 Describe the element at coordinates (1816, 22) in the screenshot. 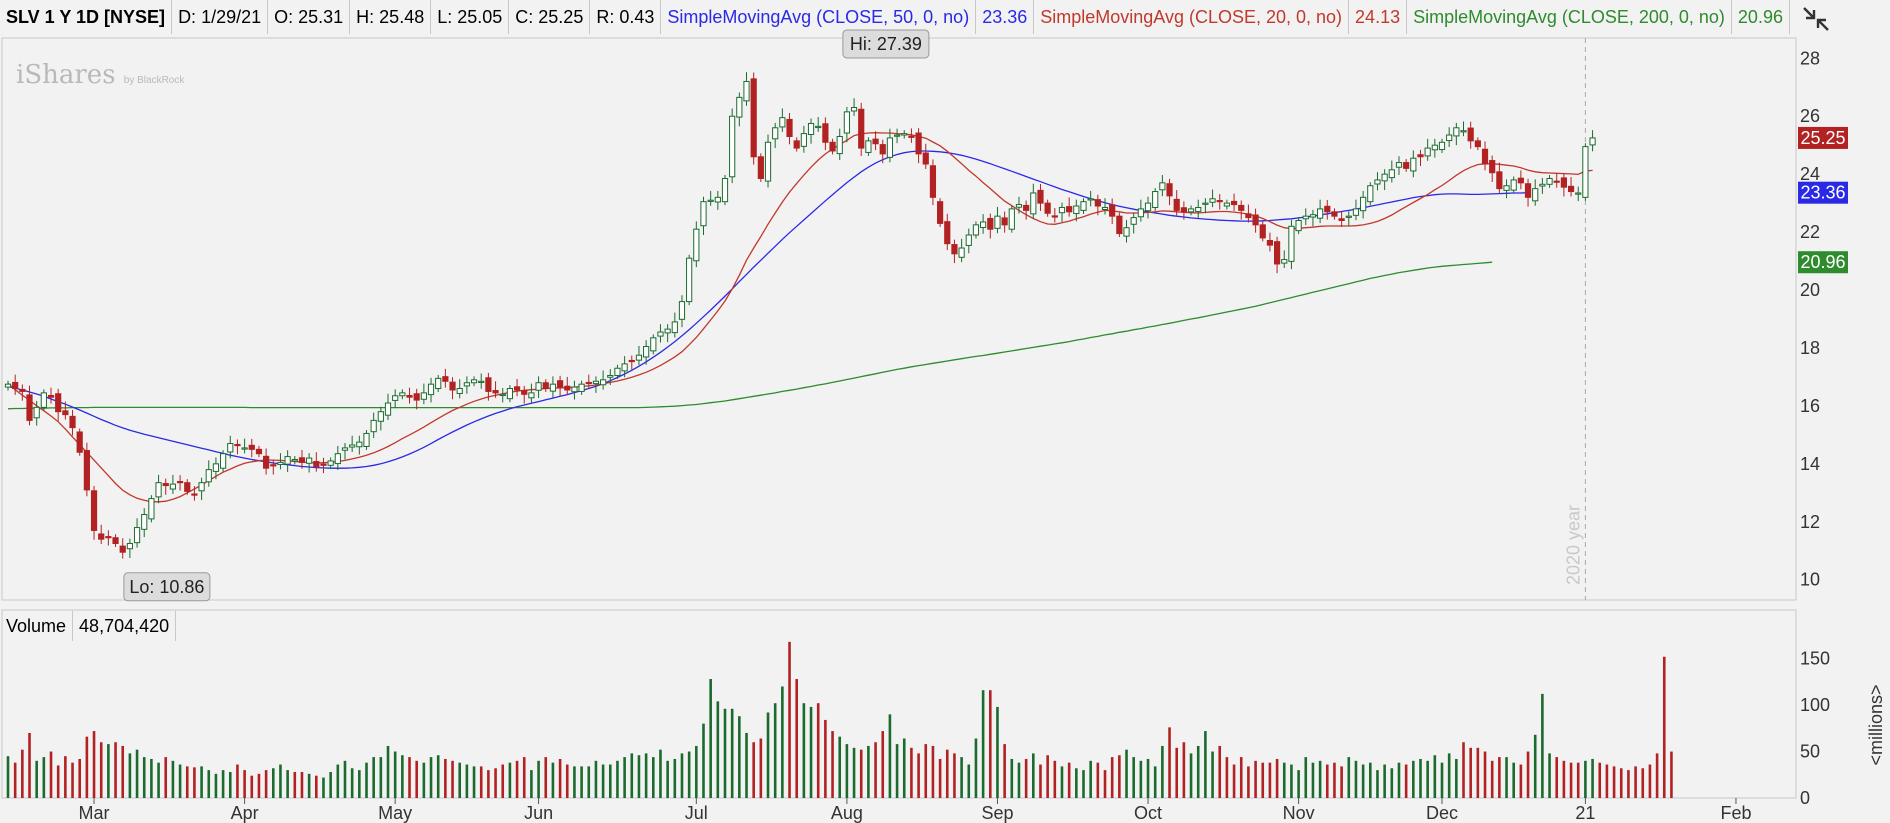

I see `collapse-arrows-icon` at that location.